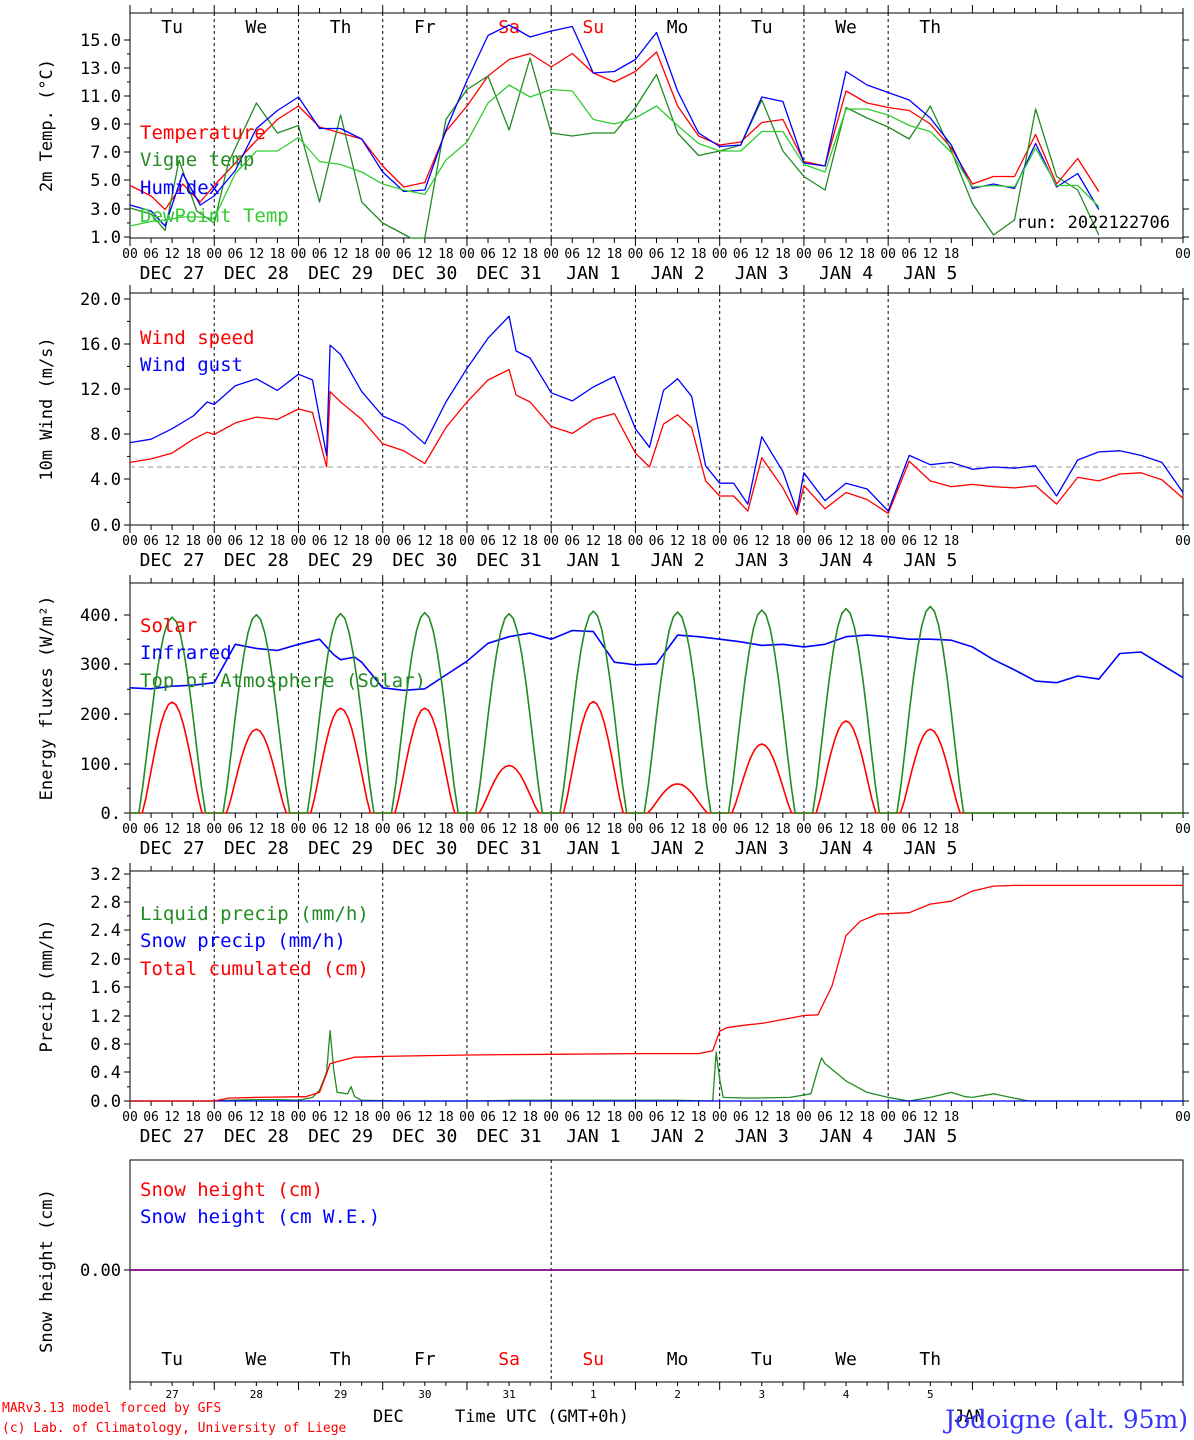 The height and width of the screenshot is (1440, 1194). What do you see at coordinates (846, 1136) in the screenshot?
I see `x-day-label: JAN 4` at bounding box center [846, 1136].